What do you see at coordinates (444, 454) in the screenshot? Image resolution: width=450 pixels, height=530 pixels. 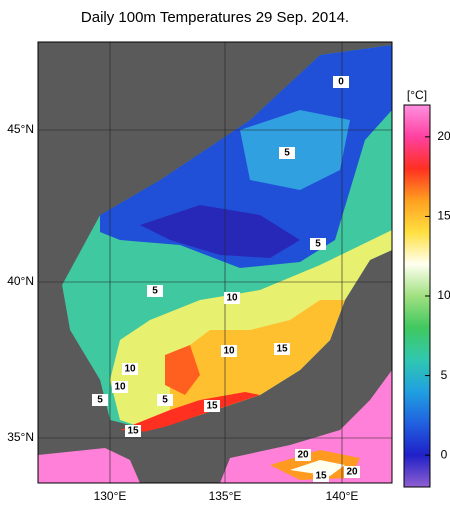 I see `colorbar-tick-label: 0` at bounding box center [444, 454].